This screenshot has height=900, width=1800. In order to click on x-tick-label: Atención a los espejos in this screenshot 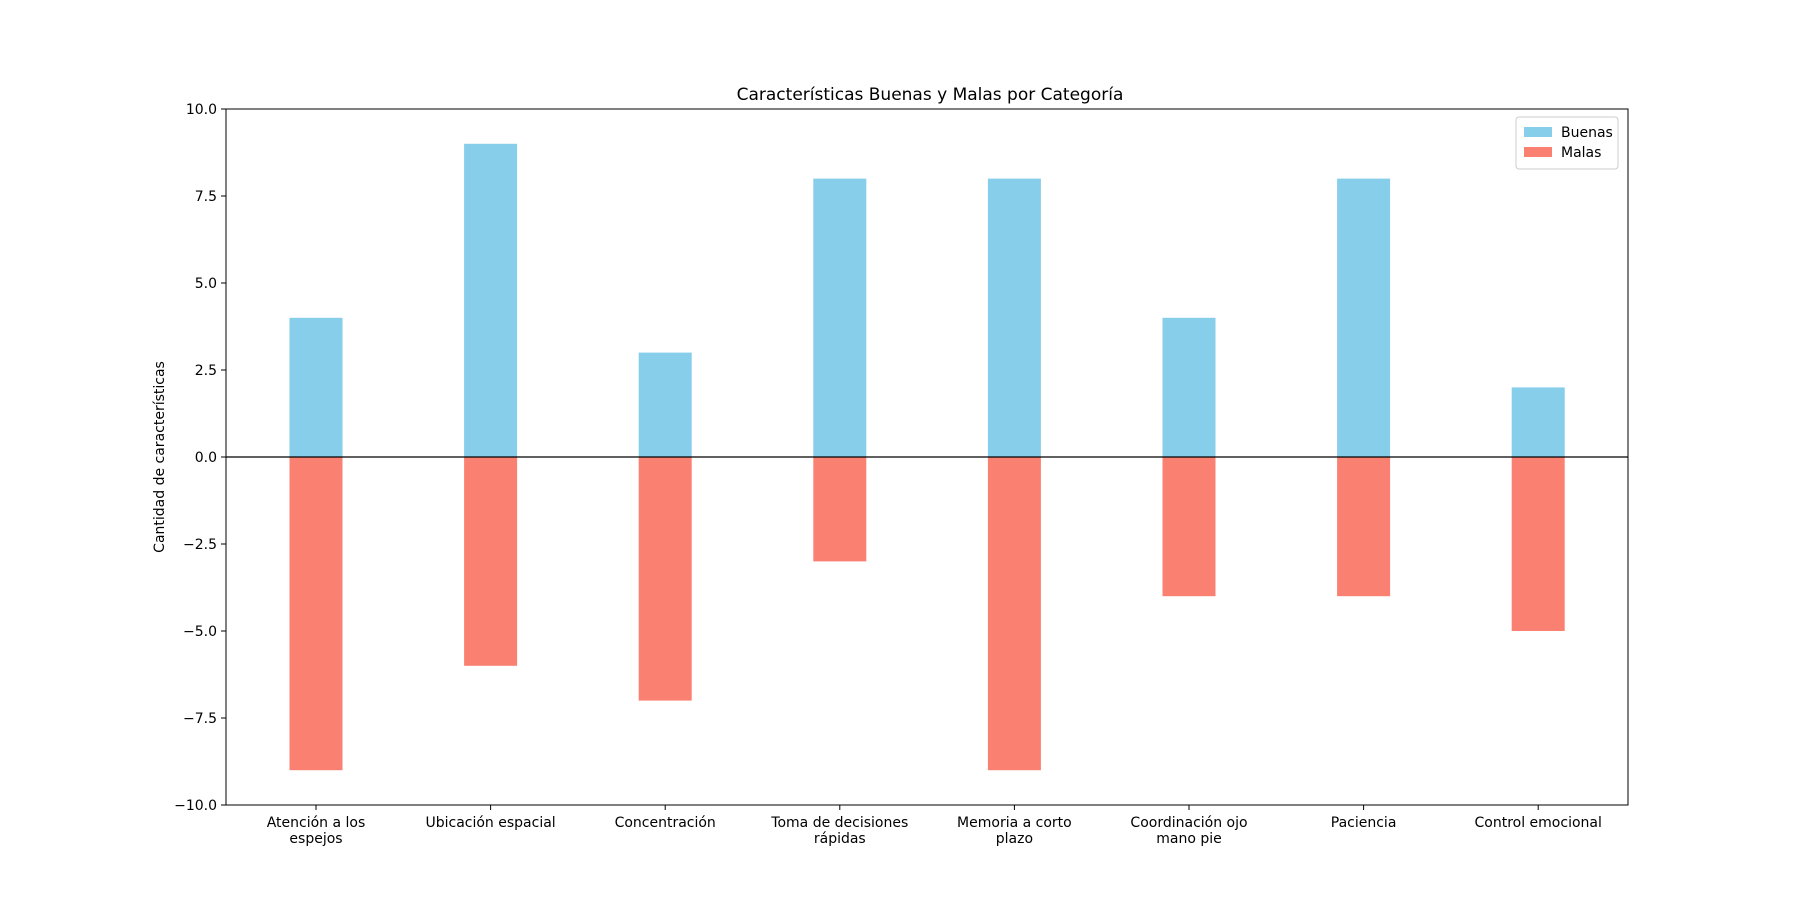, I will do `click(316, 831)`.